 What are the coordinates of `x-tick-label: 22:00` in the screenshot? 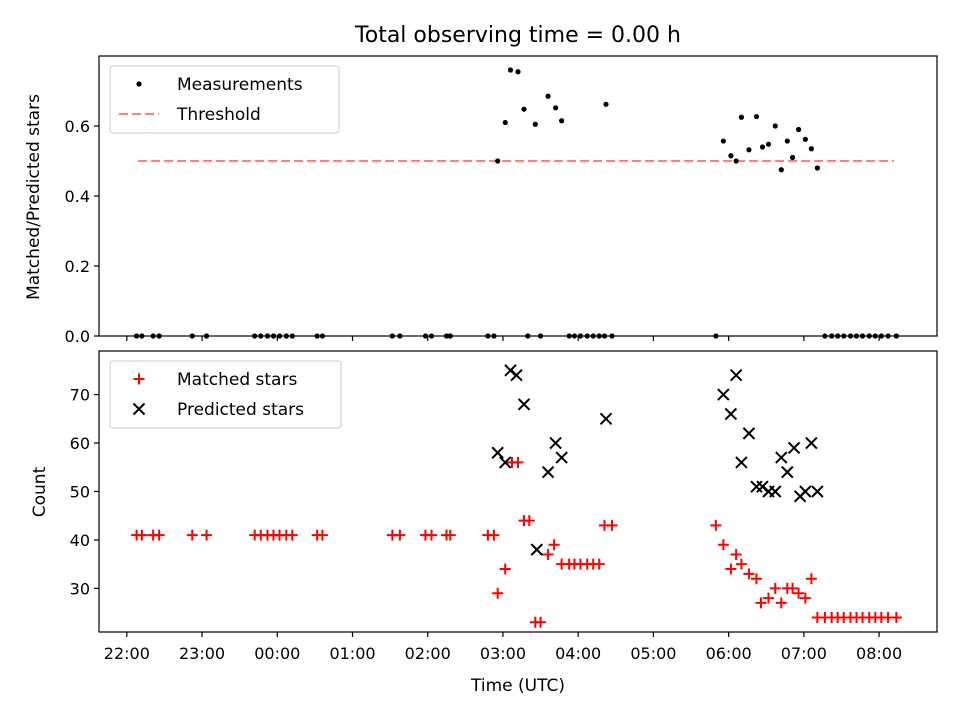 It's located at (127, 653).